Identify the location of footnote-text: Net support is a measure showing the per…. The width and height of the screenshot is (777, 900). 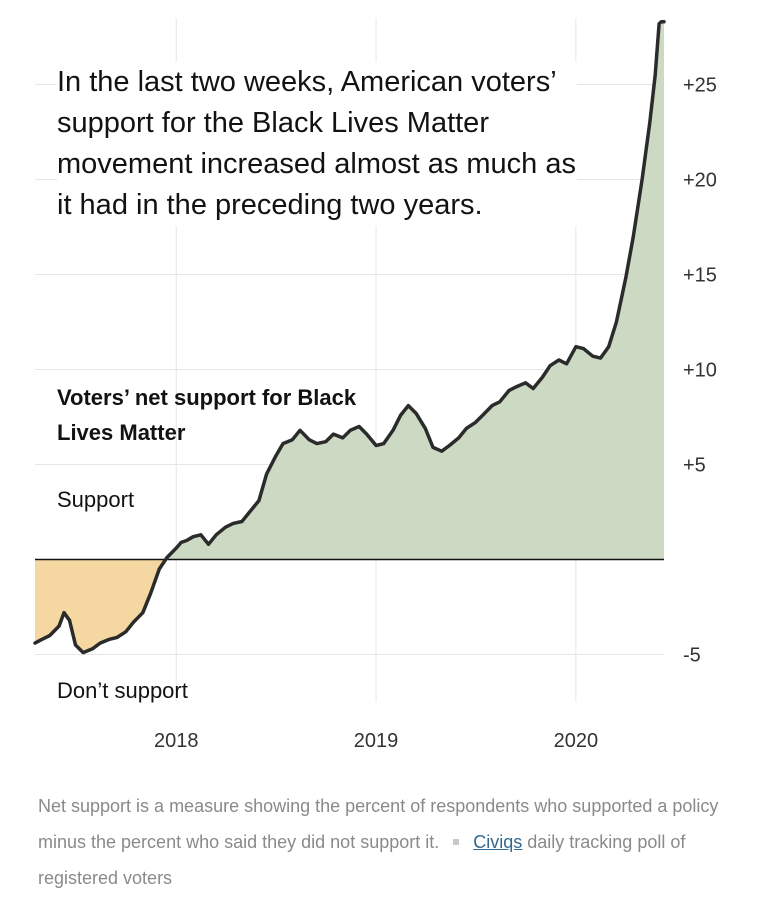
(378, 824).